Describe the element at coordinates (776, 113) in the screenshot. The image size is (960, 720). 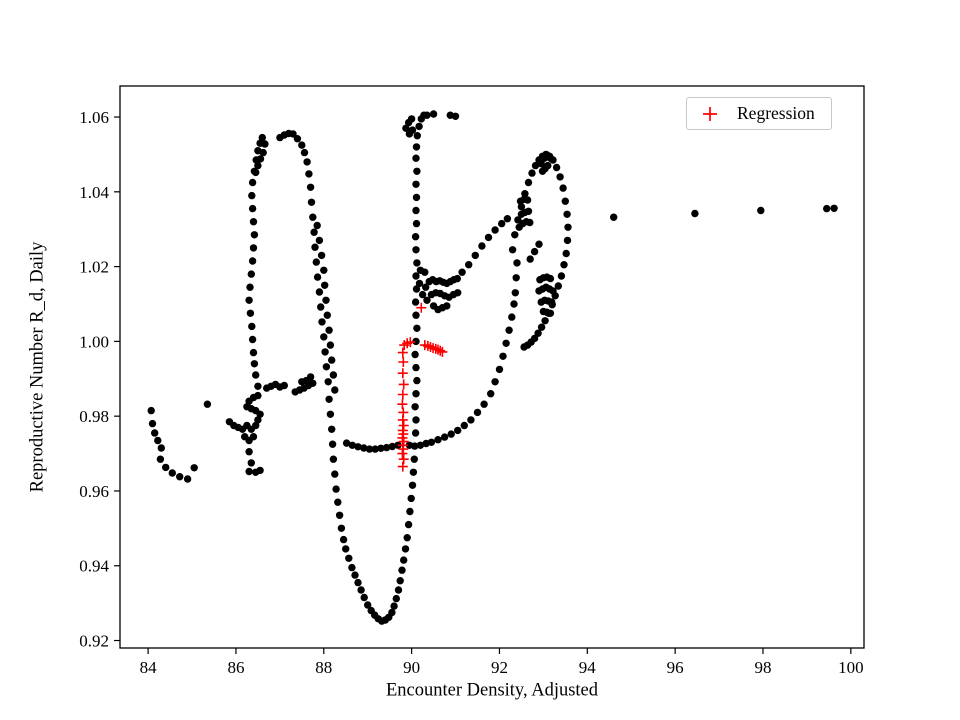
I see `legend-label: Regression` at that location.